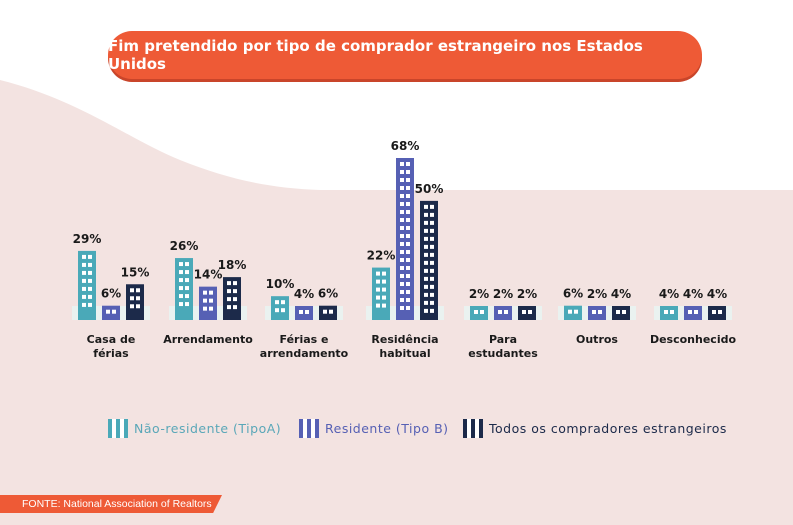  What do you see at coordinates (111, 504) in the screenshot?
I see `source-footer: FONTE: National Association of Realtors` at bounding box center [111, 504].